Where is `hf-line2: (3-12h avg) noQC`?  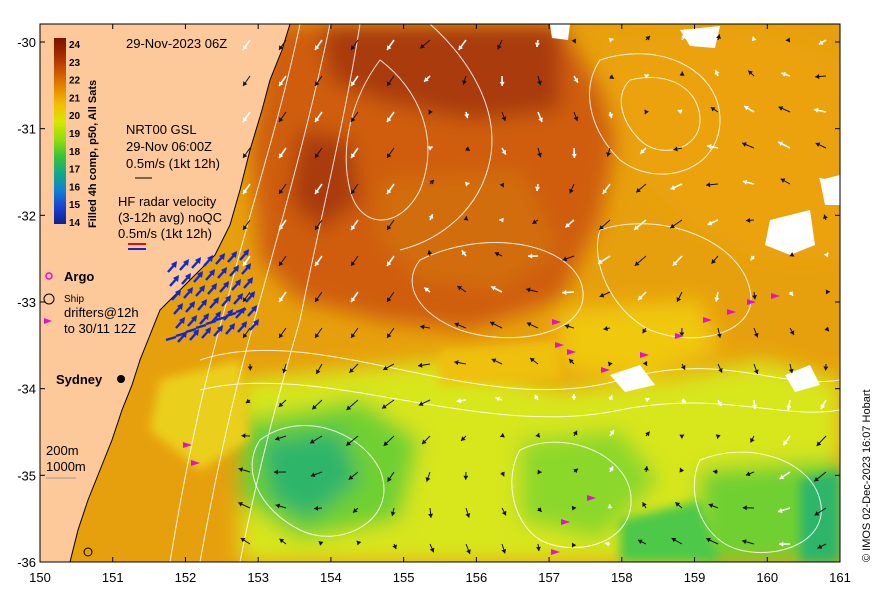 hf-line2: (3-12h avg) noQC is located at coordinates (170, 217).